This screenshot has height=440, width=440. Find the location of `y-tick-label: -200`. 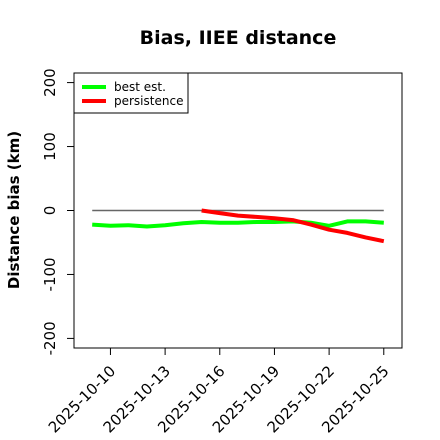

y-tick-label: -200 is located at coordinates (50, 338).